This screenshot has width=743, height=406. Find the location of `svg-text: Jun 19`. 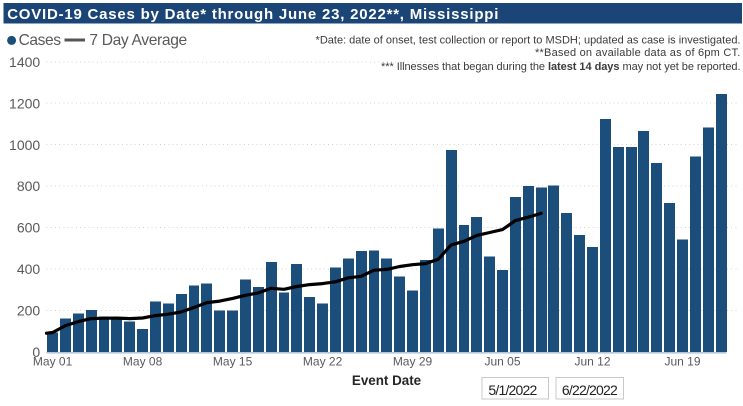

svg-text: Jun 19 is located at coordinates (682, 361).